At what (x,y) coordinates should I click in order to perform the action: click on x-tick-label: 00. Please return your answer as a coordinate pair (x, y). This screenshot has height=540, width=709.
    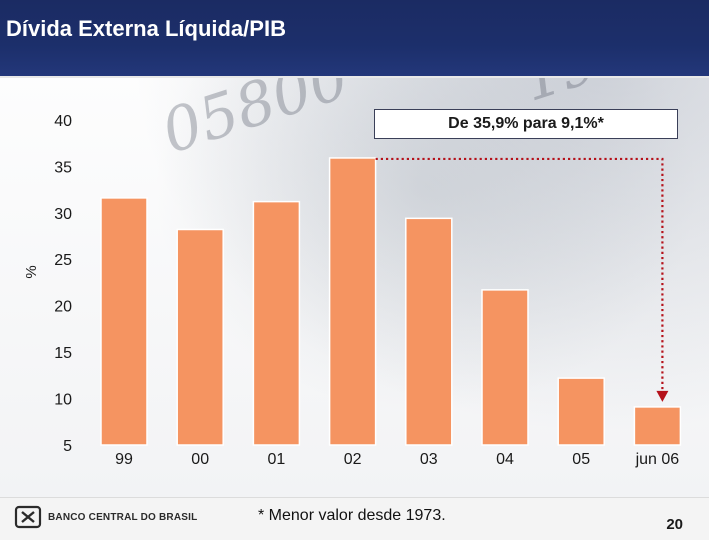
    Looking at the image, I should click on (200, 459).